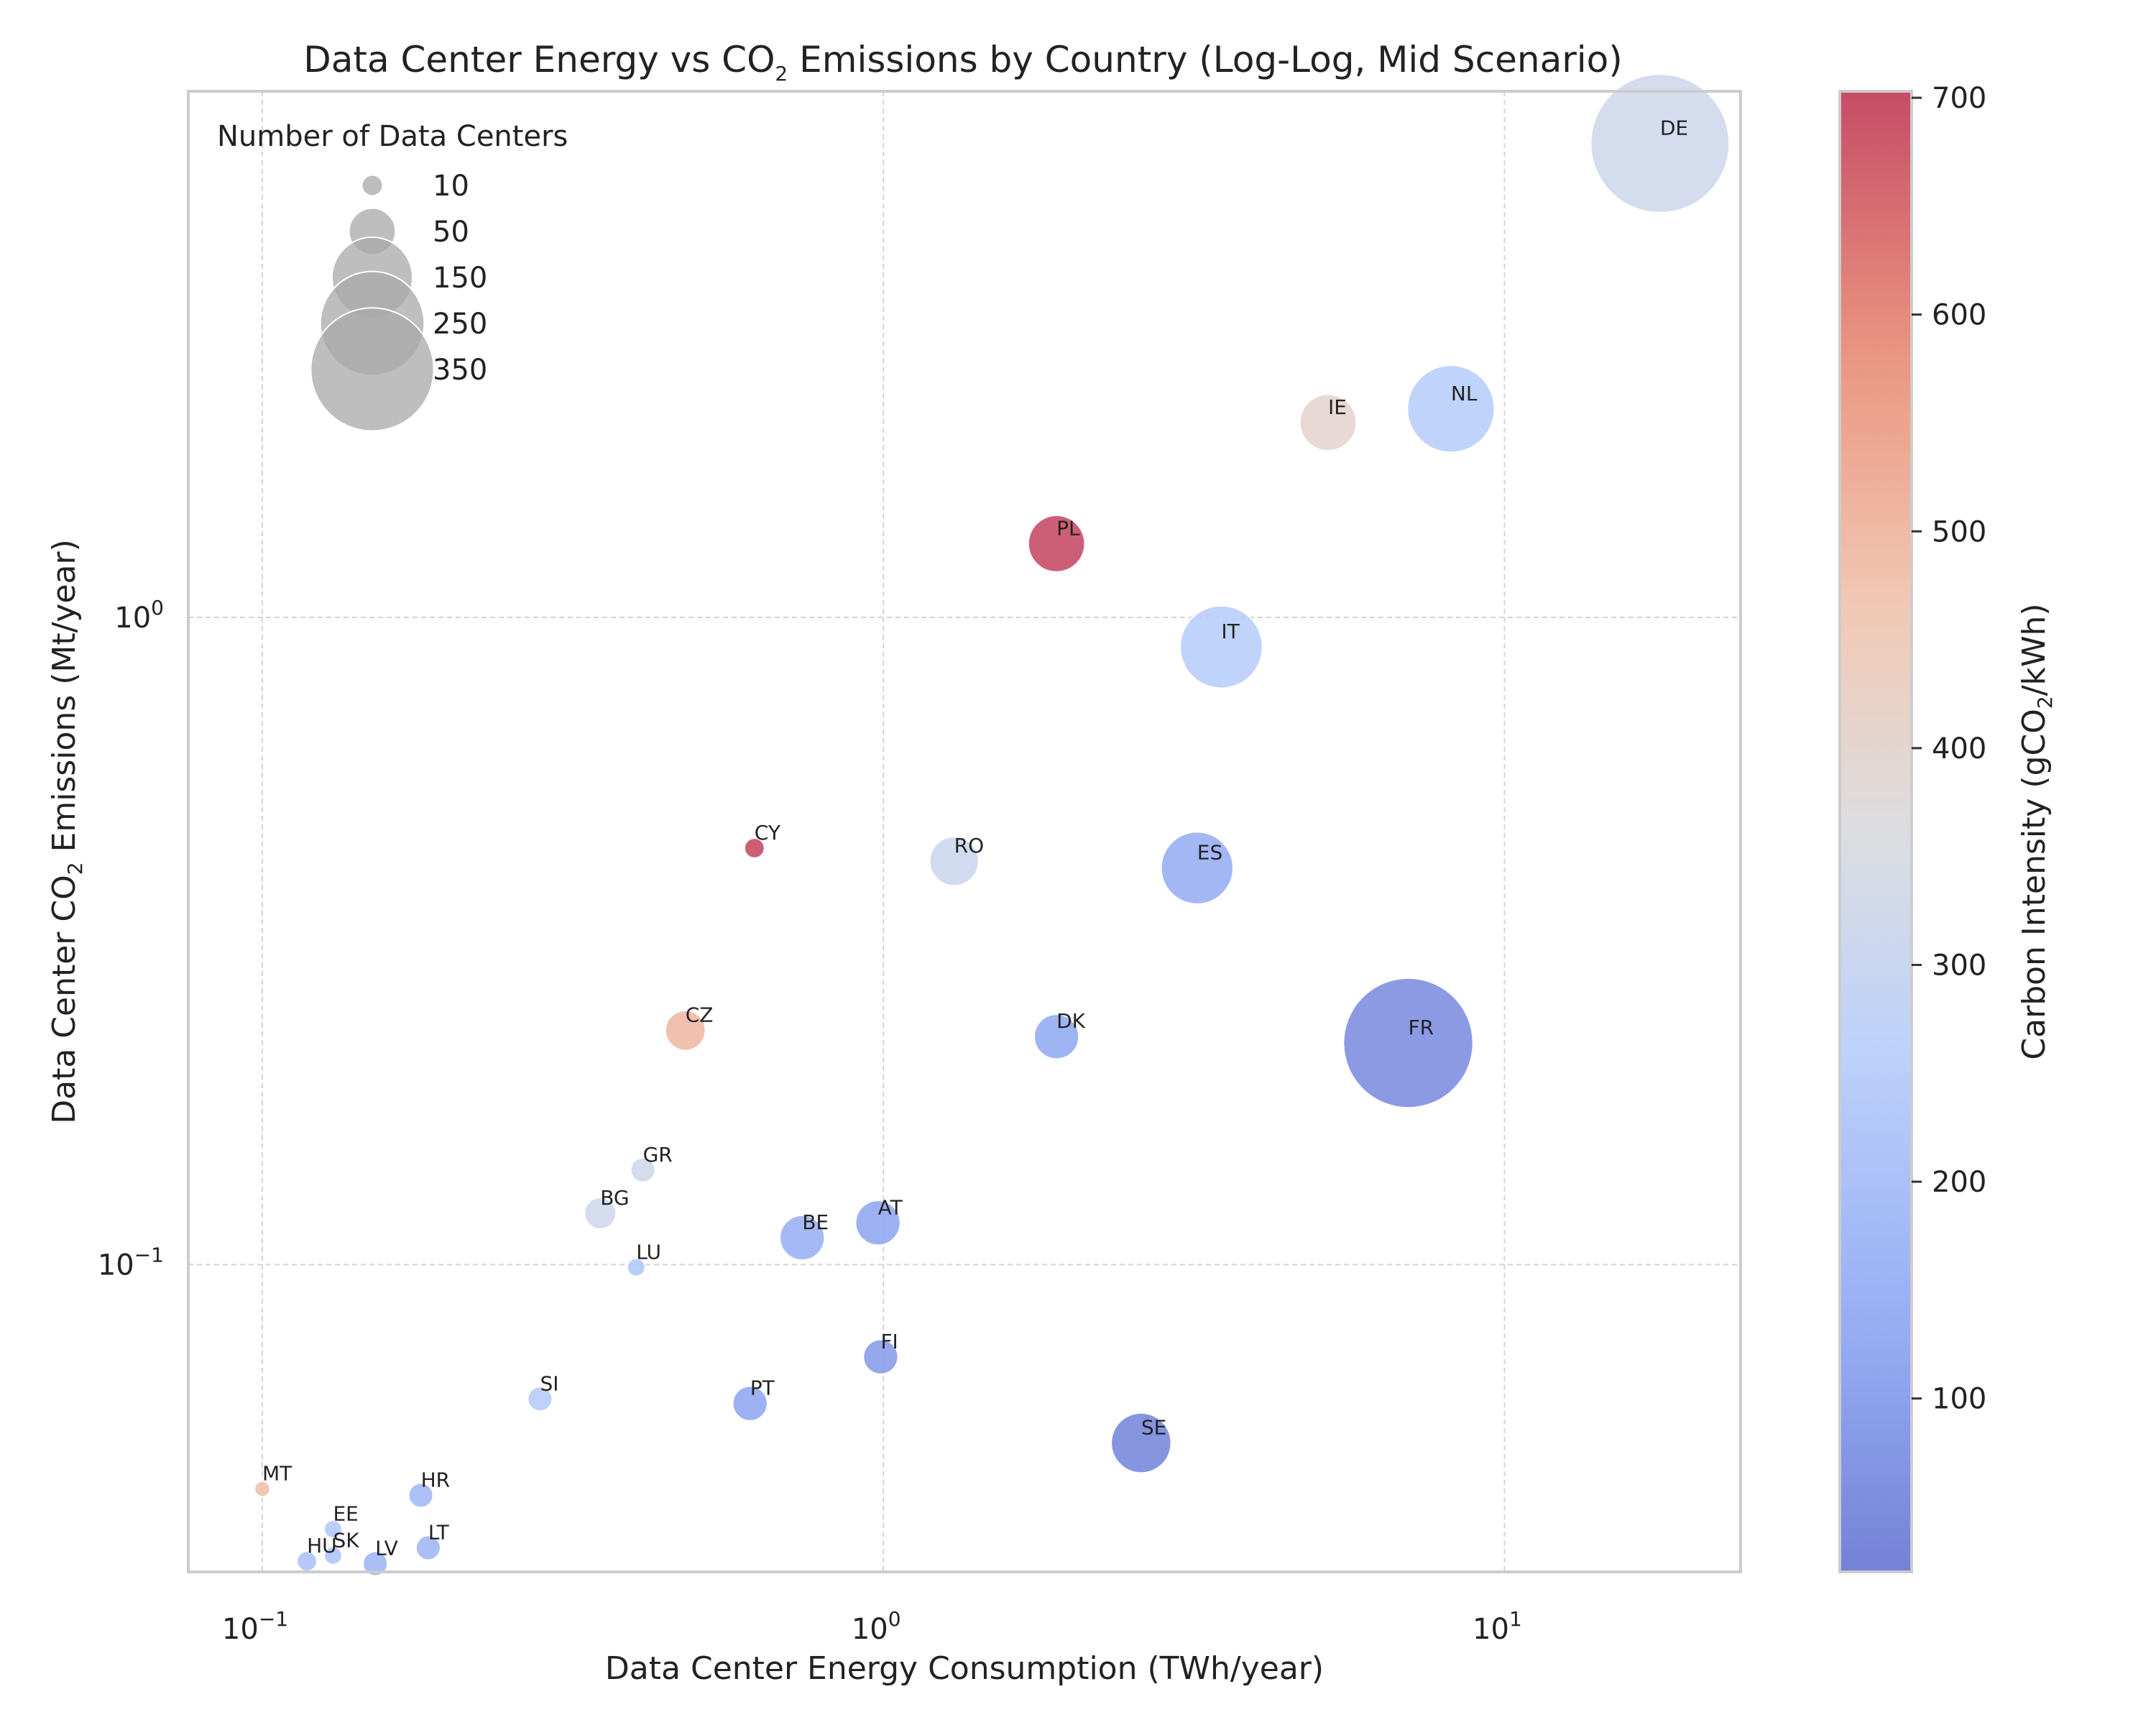 This screenshot has width=2156, height=1725. What do you see at coordinates (277, 1474) in the screenshot?
I see `point-label-mt: MT` at bounding box center [277, 1474].